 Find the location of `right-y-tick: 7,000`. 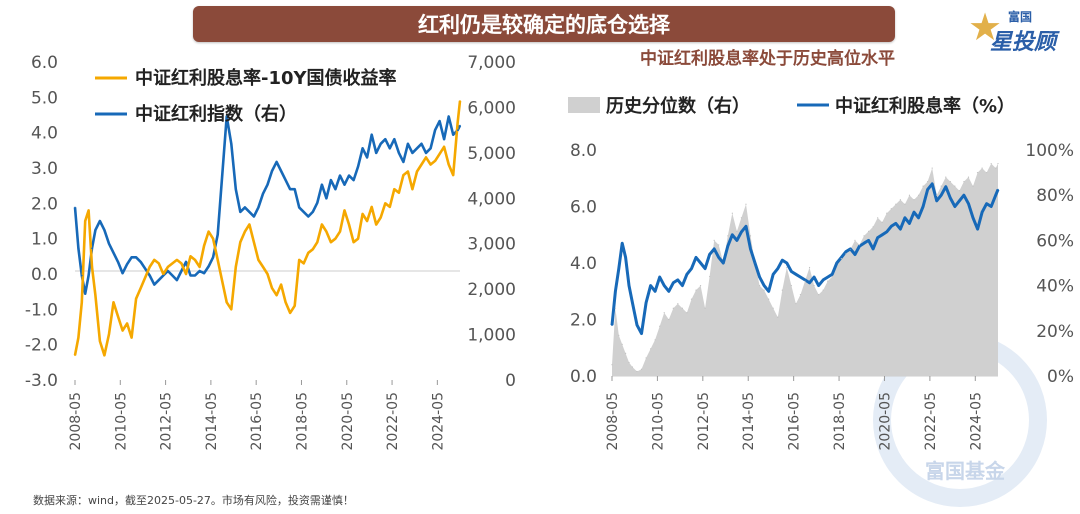

right-y-tick: 7,000 is located at coordinates (491, 63).